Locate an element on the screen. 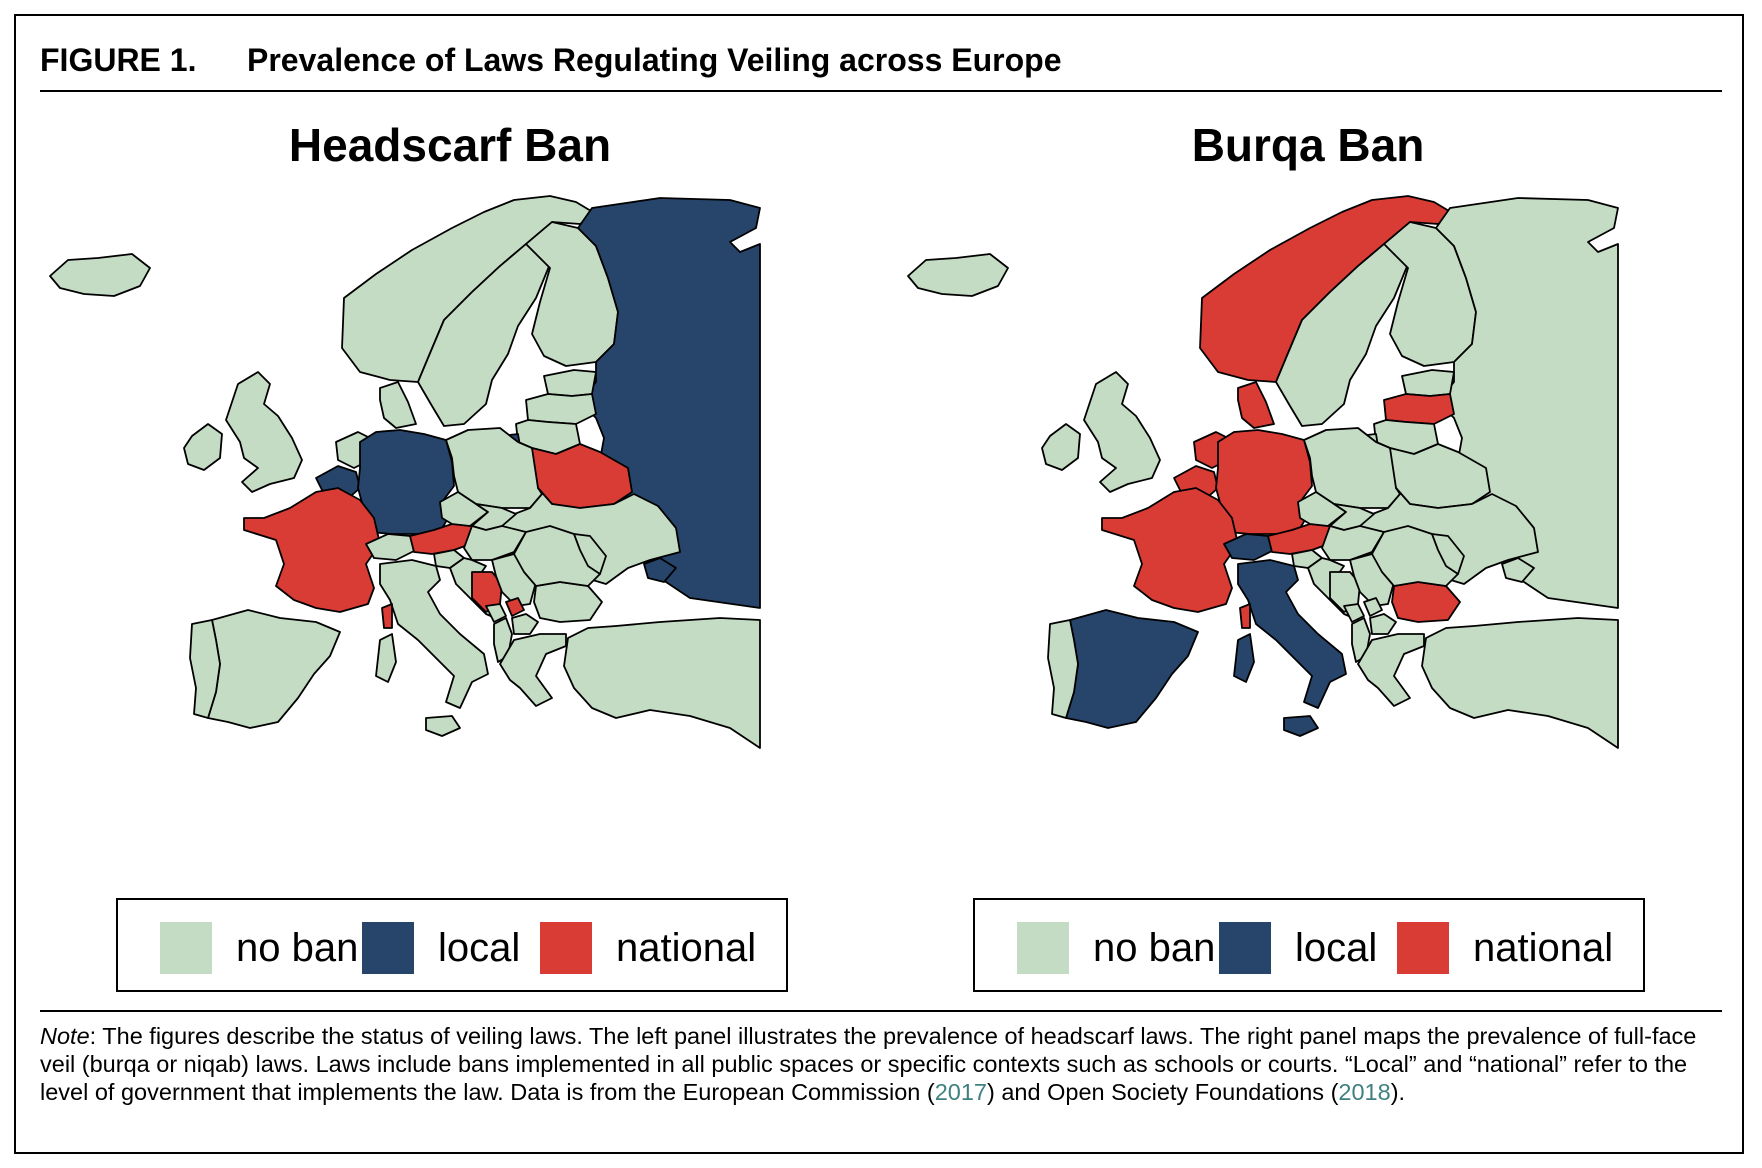  reference-link-2017: 2017 is located at coordinates (960, 1092).